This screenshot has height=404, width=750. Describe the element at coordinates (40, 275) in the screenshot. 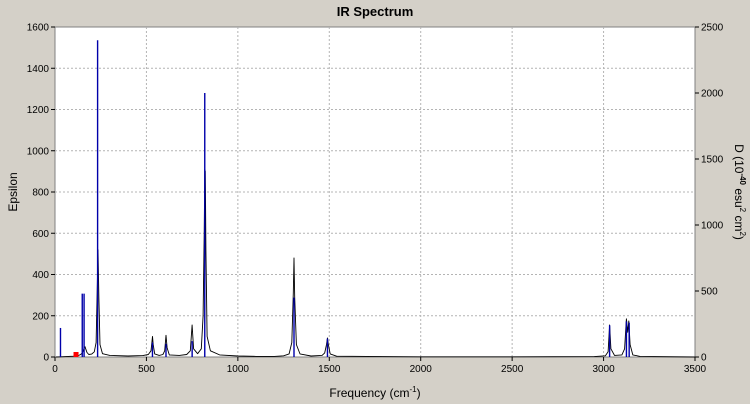

I see `y-tick-label: 400` at that location.